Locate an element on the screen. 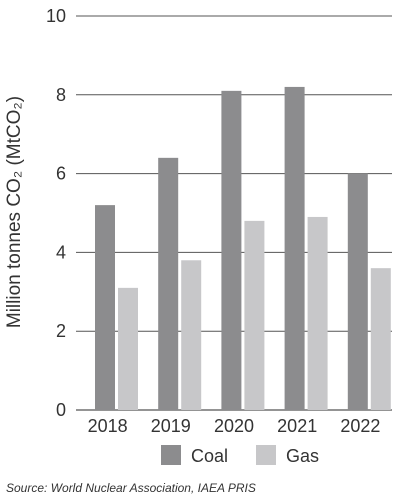 The width and height of the screenshot is (407, 500). x-tick-label: 2022 is located at coordinates (360, 426).